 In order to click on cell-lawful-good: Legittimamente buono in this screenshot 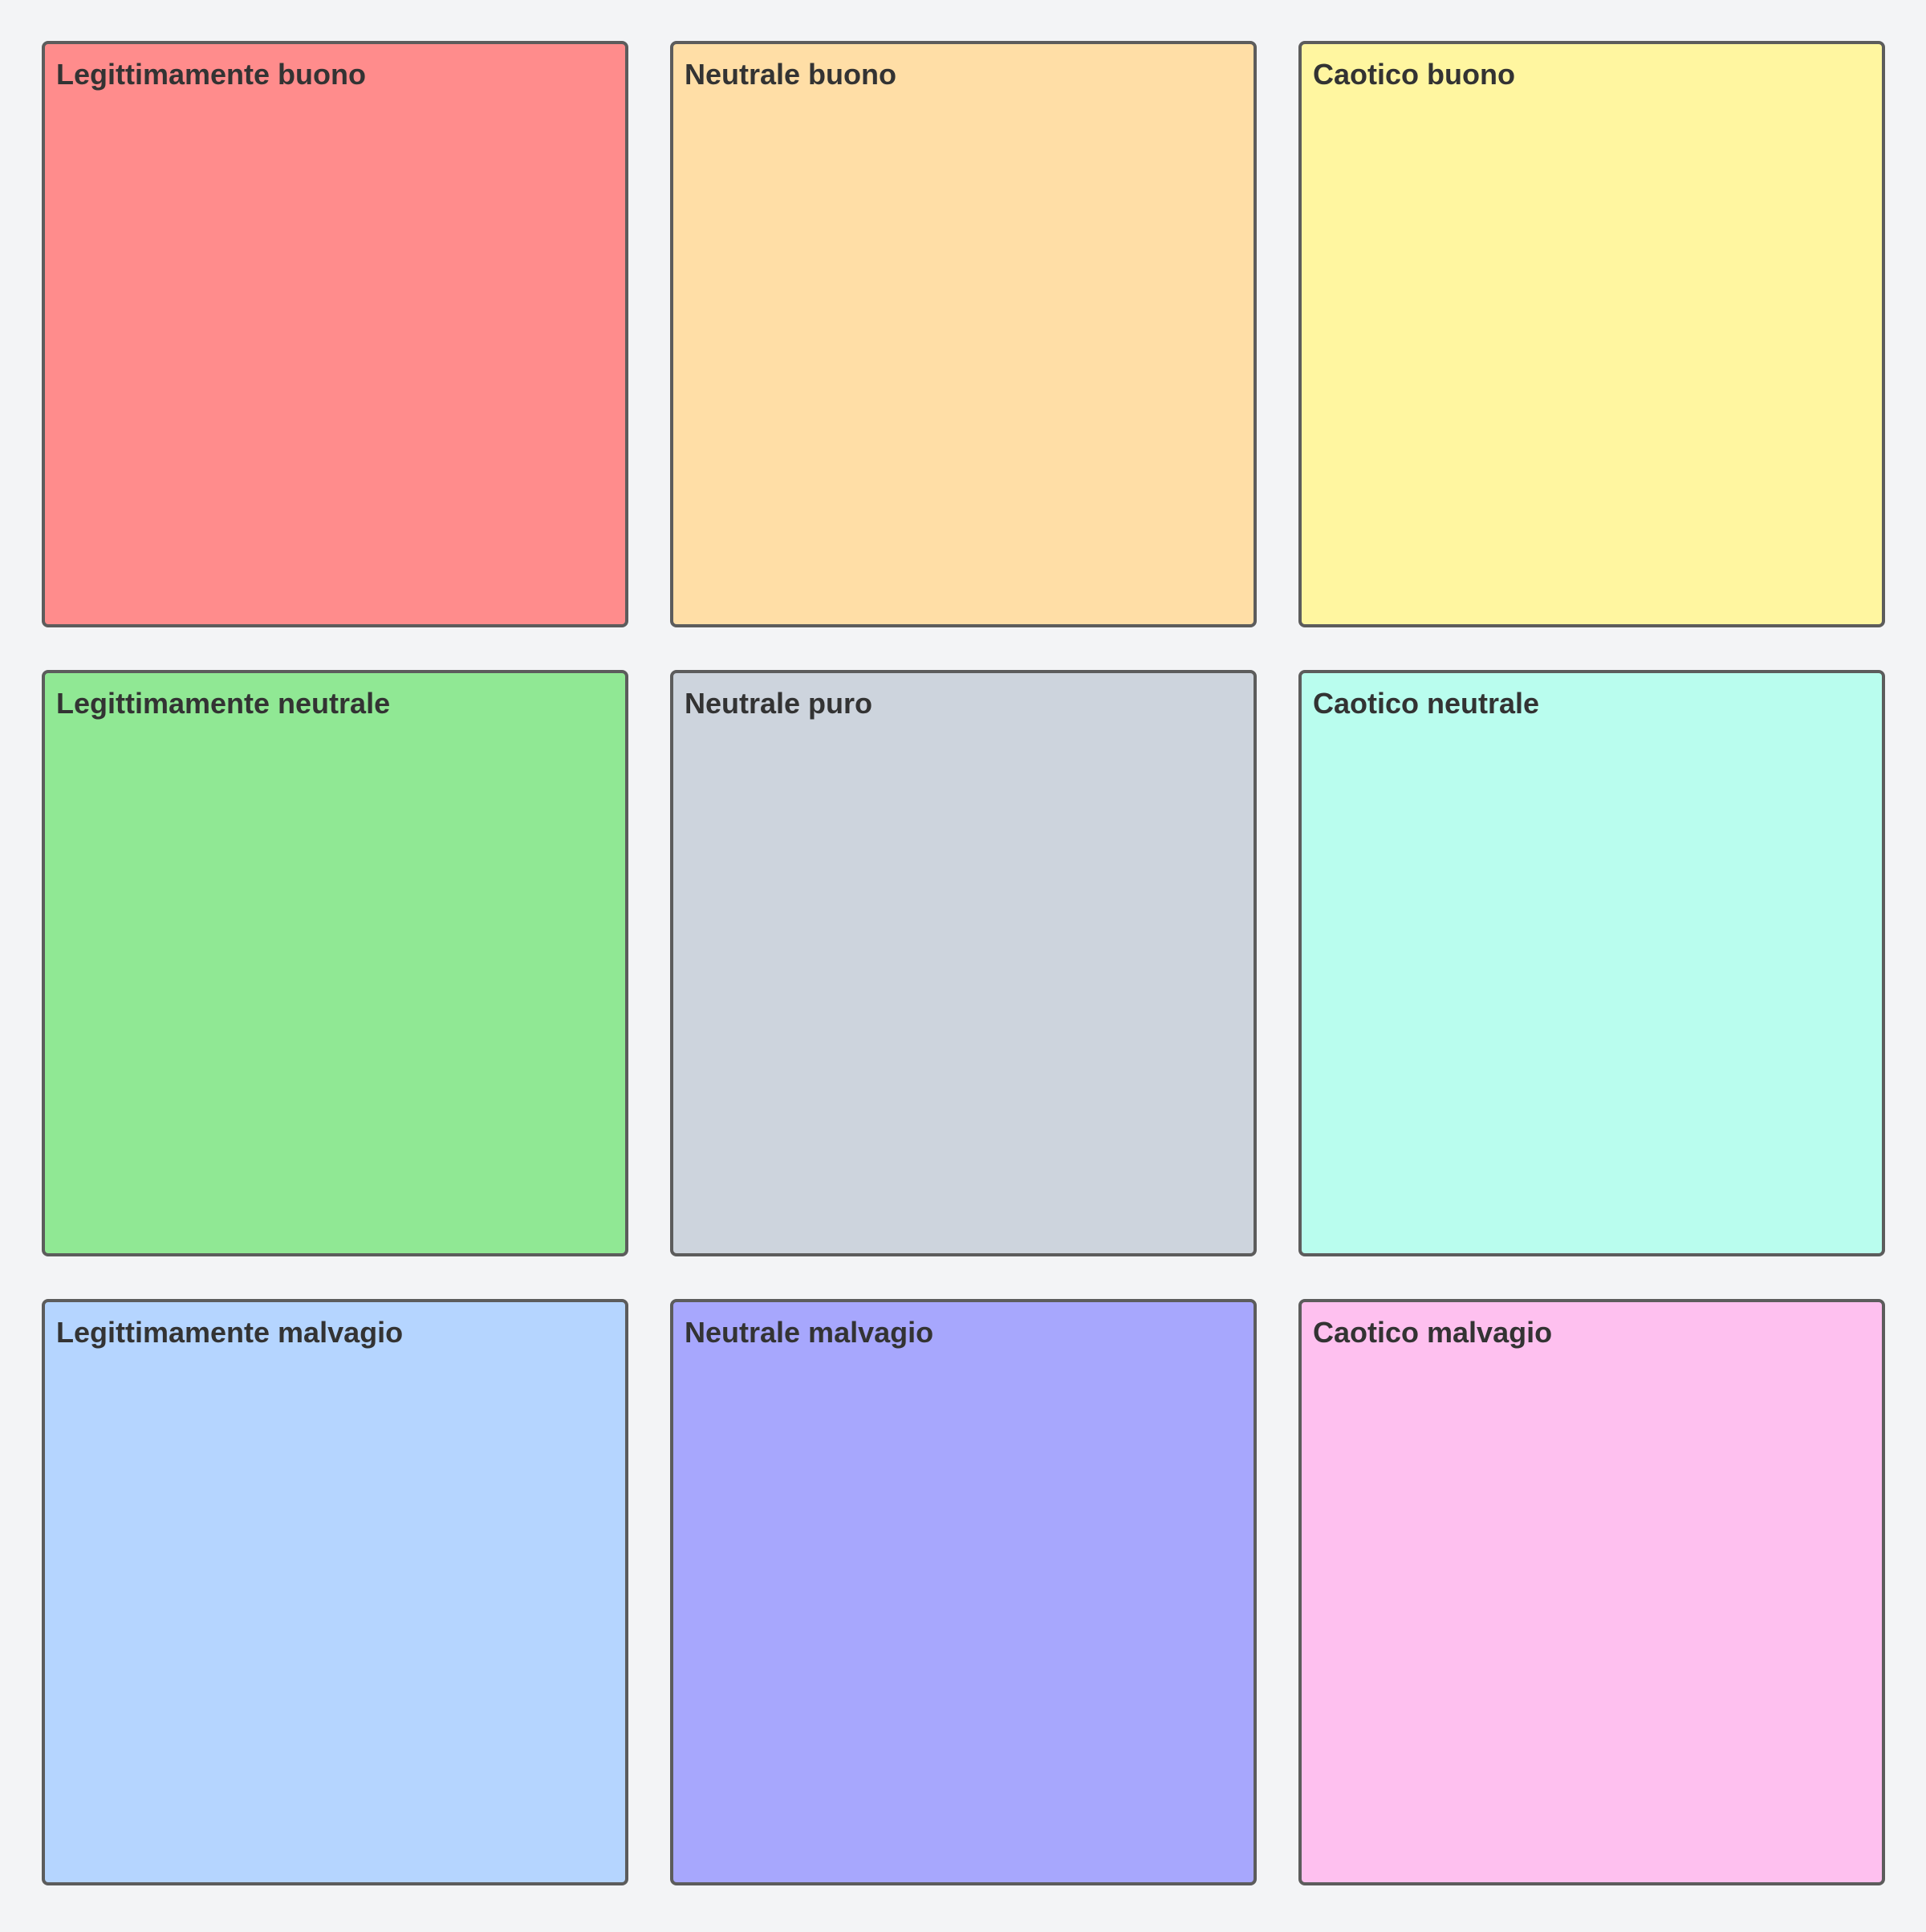, I will do `click(335, 334)`.